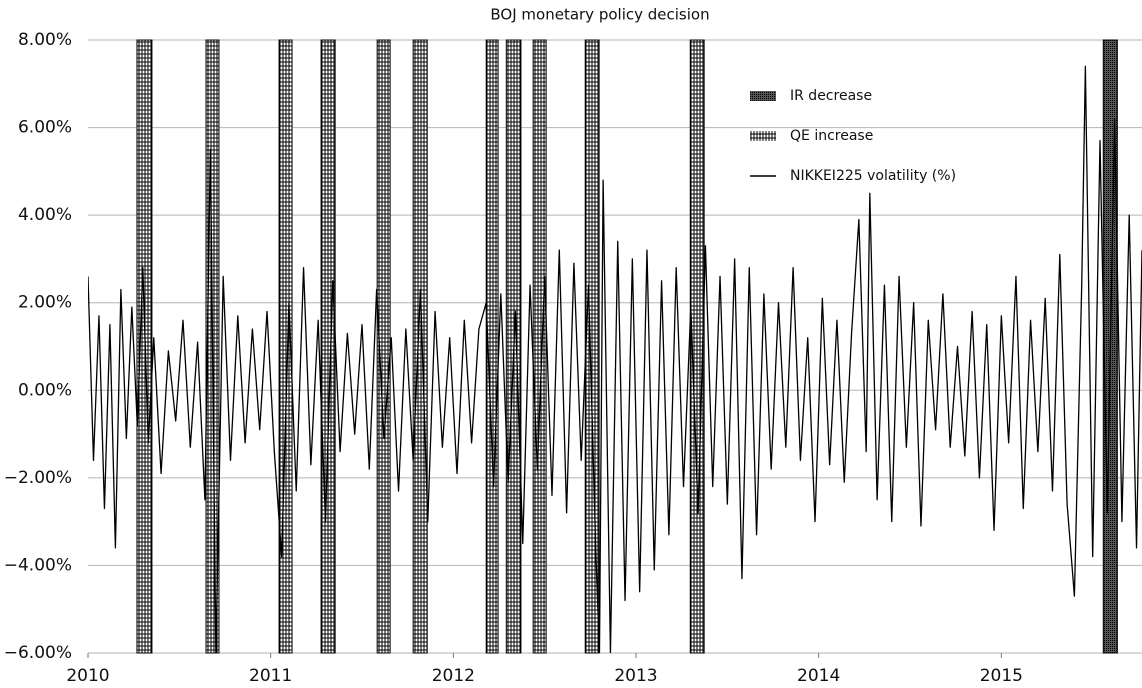 The image size is (1142, 688). What do you see at coordinates (45, 303) in the screenshot?
I see `y-tick-label: 2.00%` at bounding box center [45, 303].